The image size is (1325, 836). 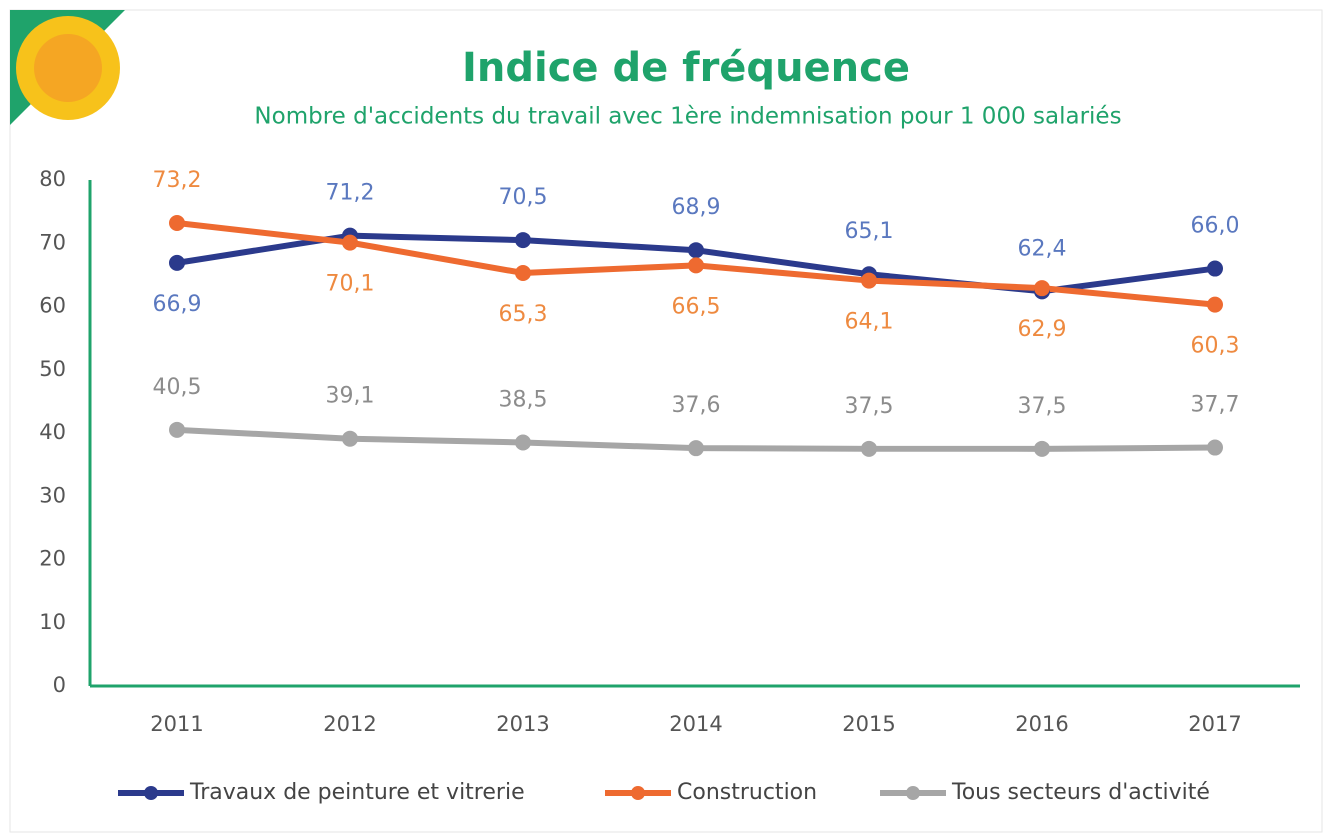 I want to click on value-label: 70,5, so click(x=523, y=197).